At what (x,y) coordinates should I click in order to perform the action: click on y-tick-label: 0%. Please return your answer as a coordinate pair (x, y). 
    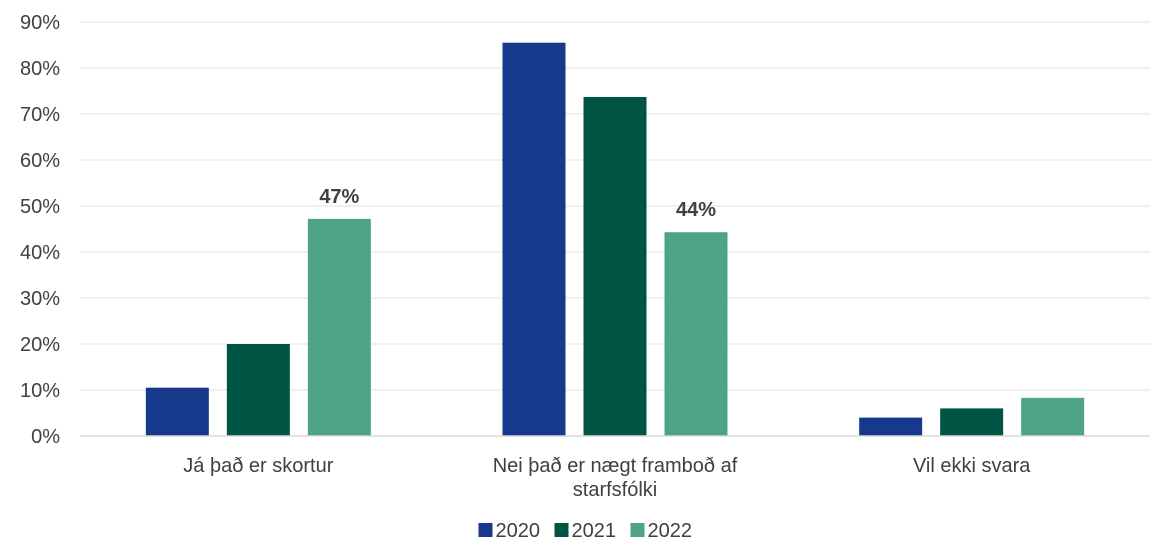
    Looking at the image, I should click on (45, 437).